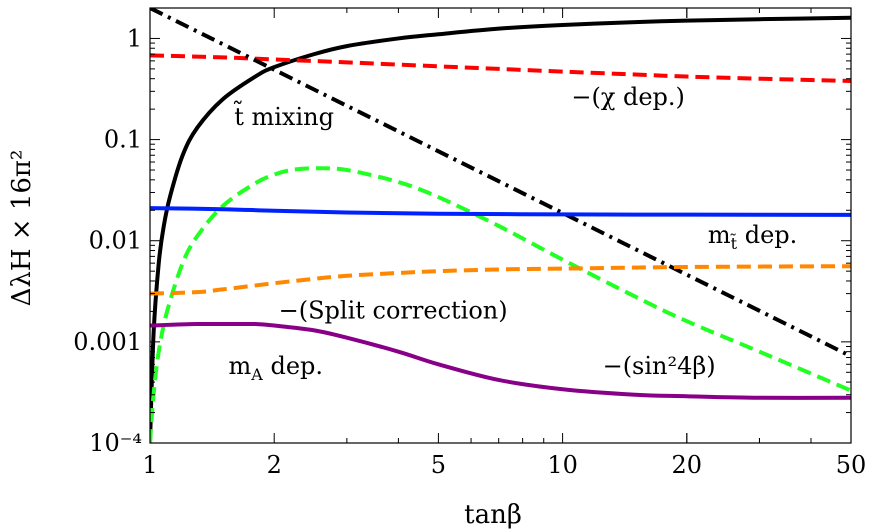 Image resolution: width=871 pixels, height=529 pixels. Describe the element at coordinates (393, 311) in the screenshot. I see `annotation-4: −(Split correction)` at that location.